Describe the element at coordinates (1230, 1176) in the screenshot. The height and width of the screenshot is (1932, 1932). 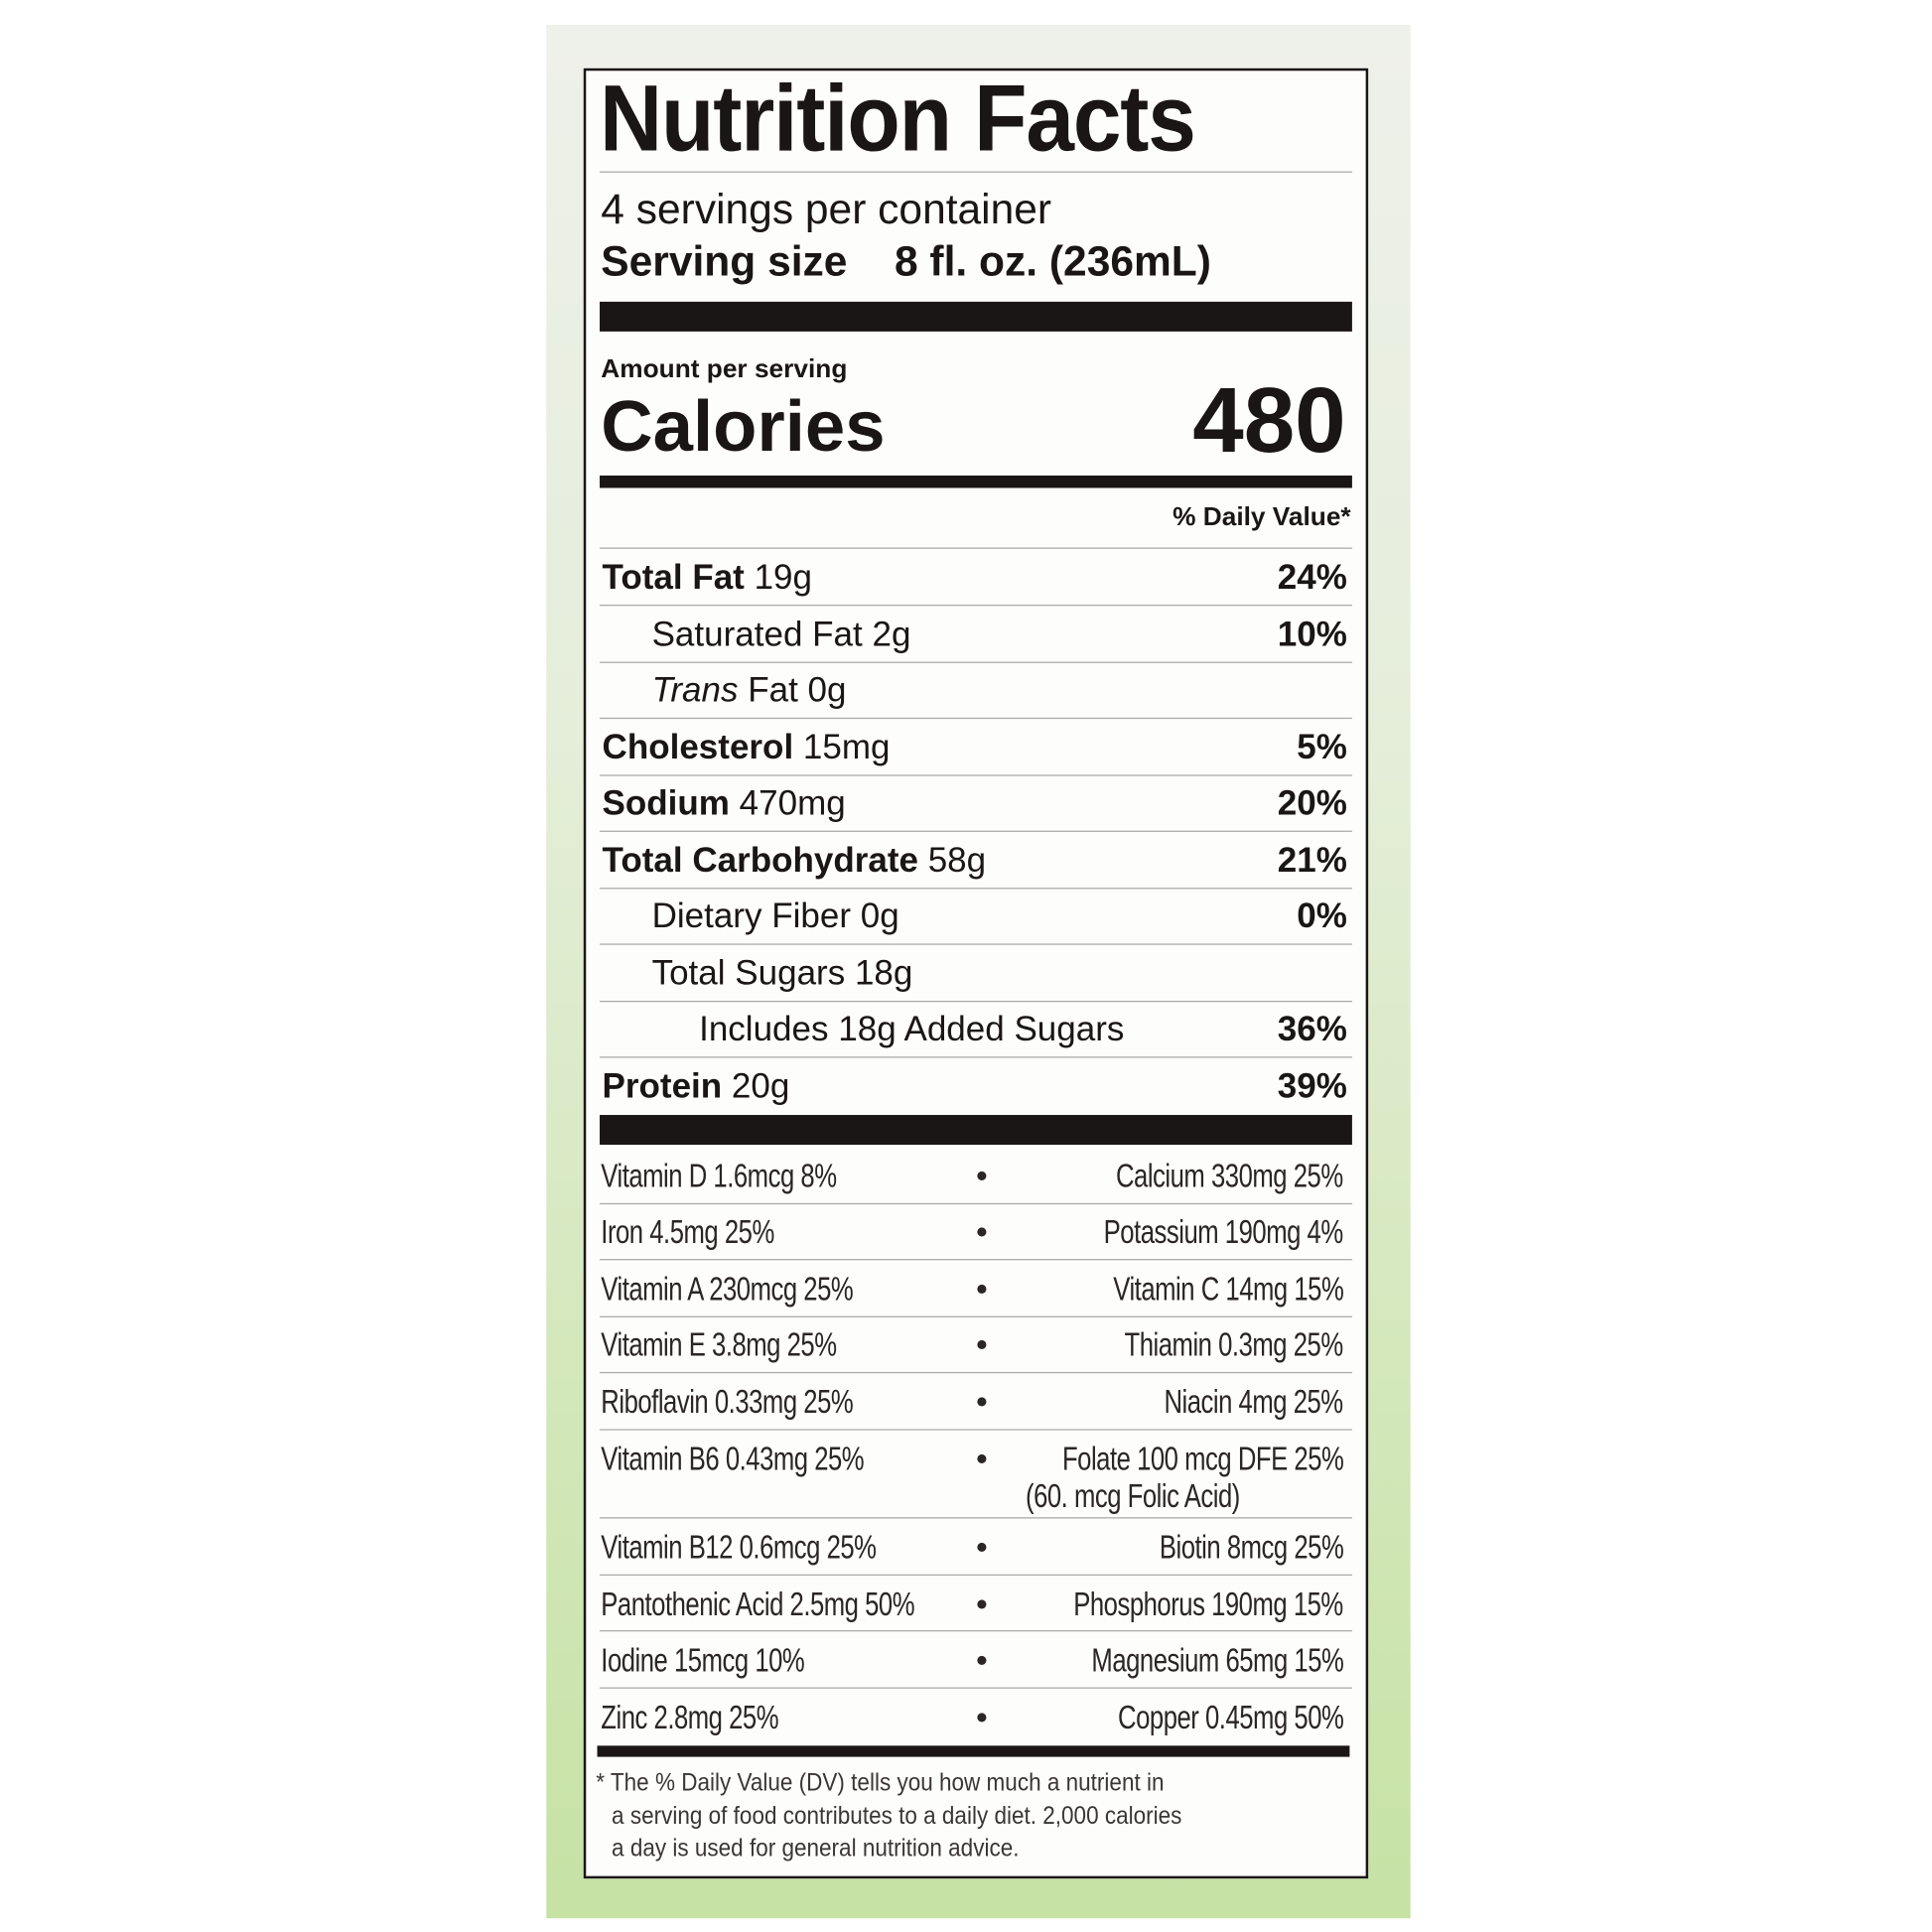
I see `vitamin-right: Calcium 330mg 25%` at that location.